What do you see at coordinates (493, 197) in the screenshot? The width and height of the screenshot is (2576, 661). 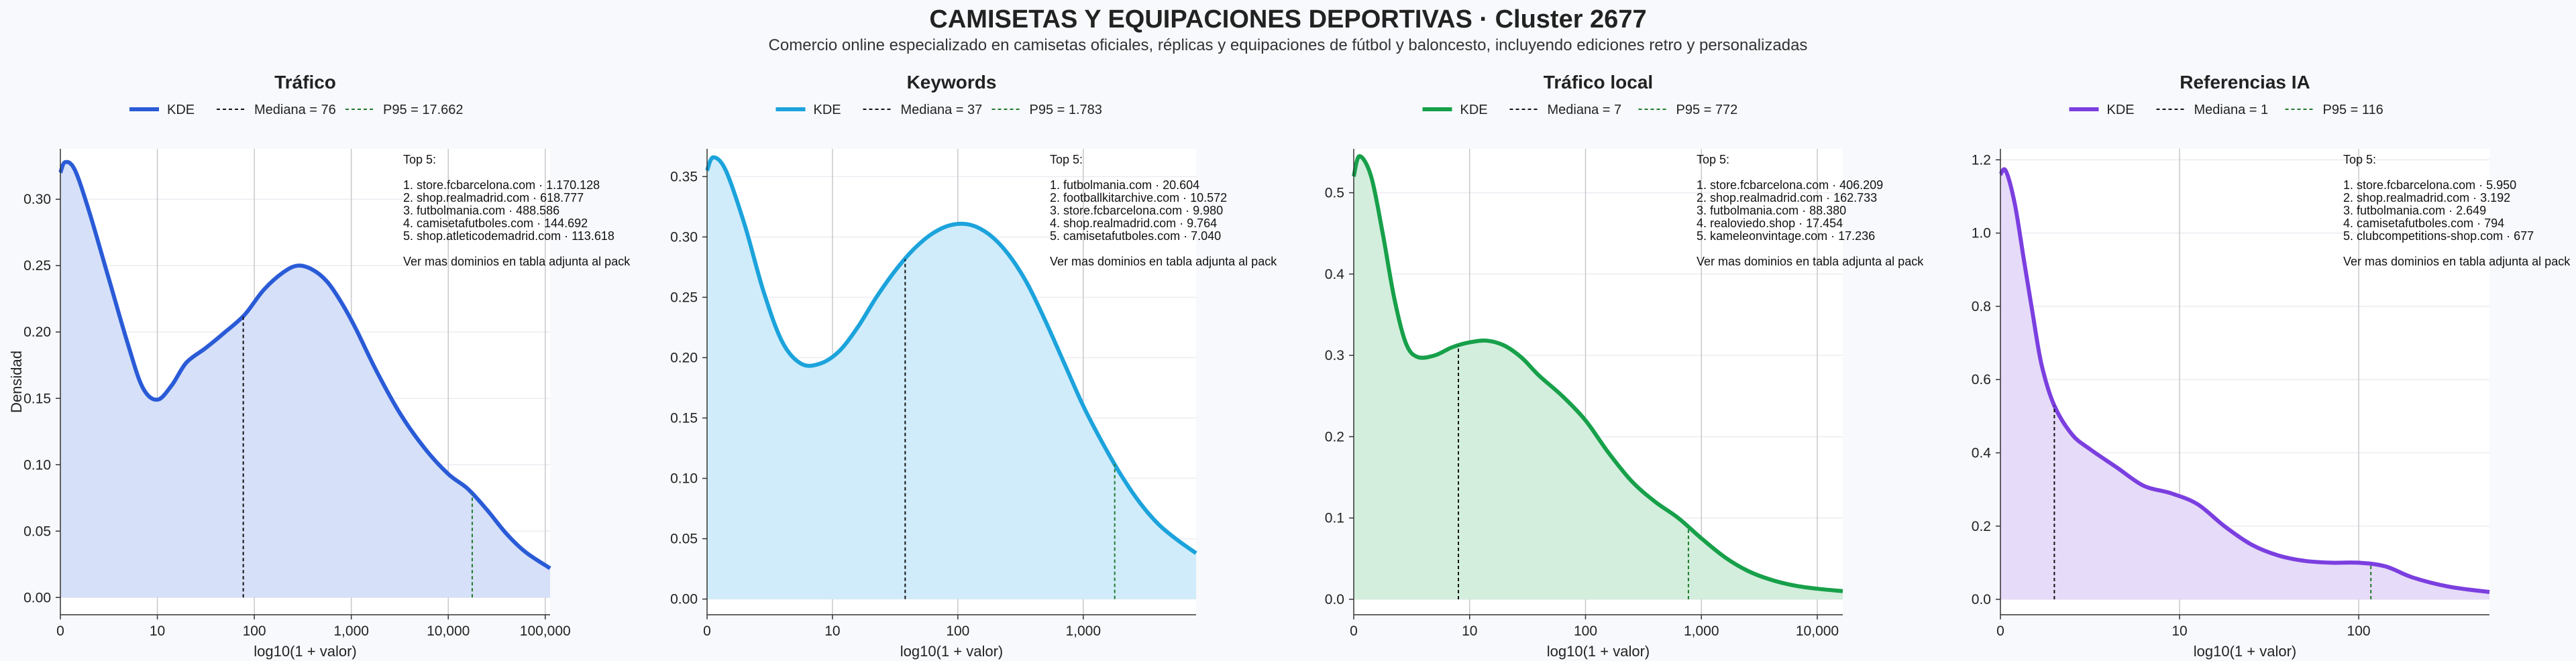 I see `top5-item: 2. shop.realmadrid.com · 618.777` at bounding box center [493, 197].